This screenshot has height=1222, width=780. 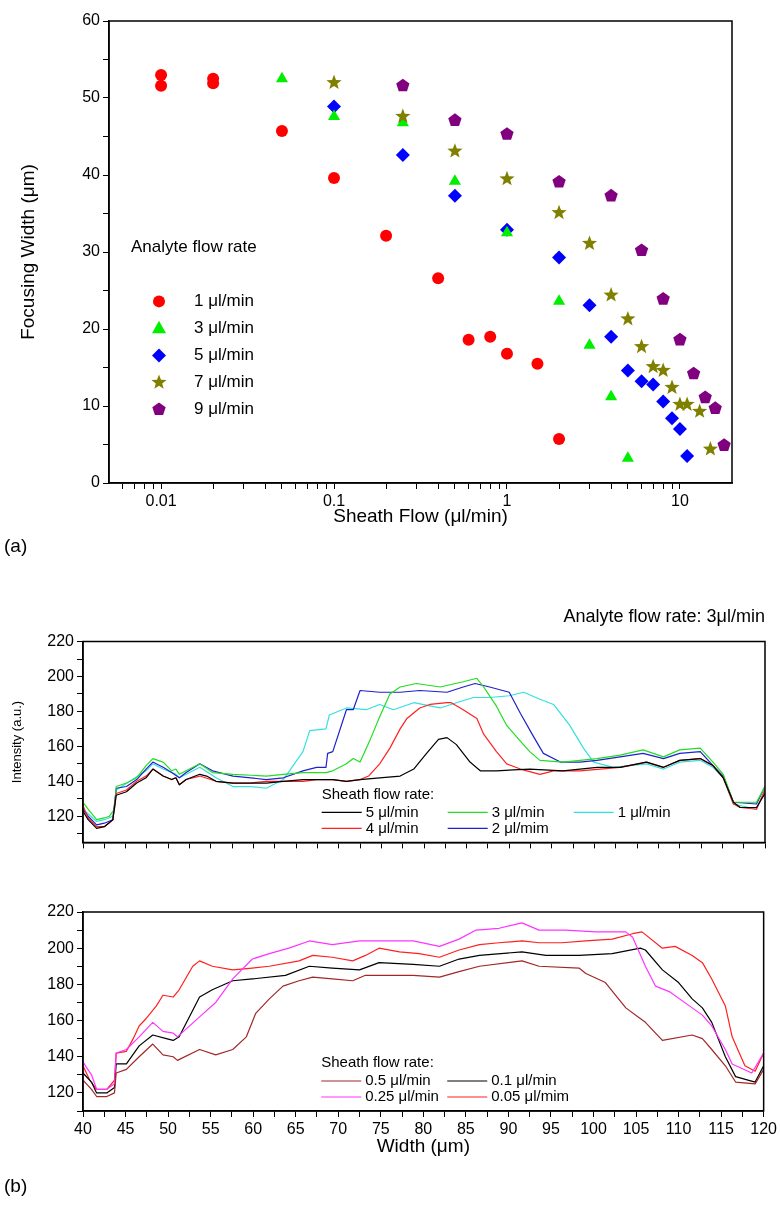 I want to click on x-tick-label: 55, so click(x=210, y=1129).